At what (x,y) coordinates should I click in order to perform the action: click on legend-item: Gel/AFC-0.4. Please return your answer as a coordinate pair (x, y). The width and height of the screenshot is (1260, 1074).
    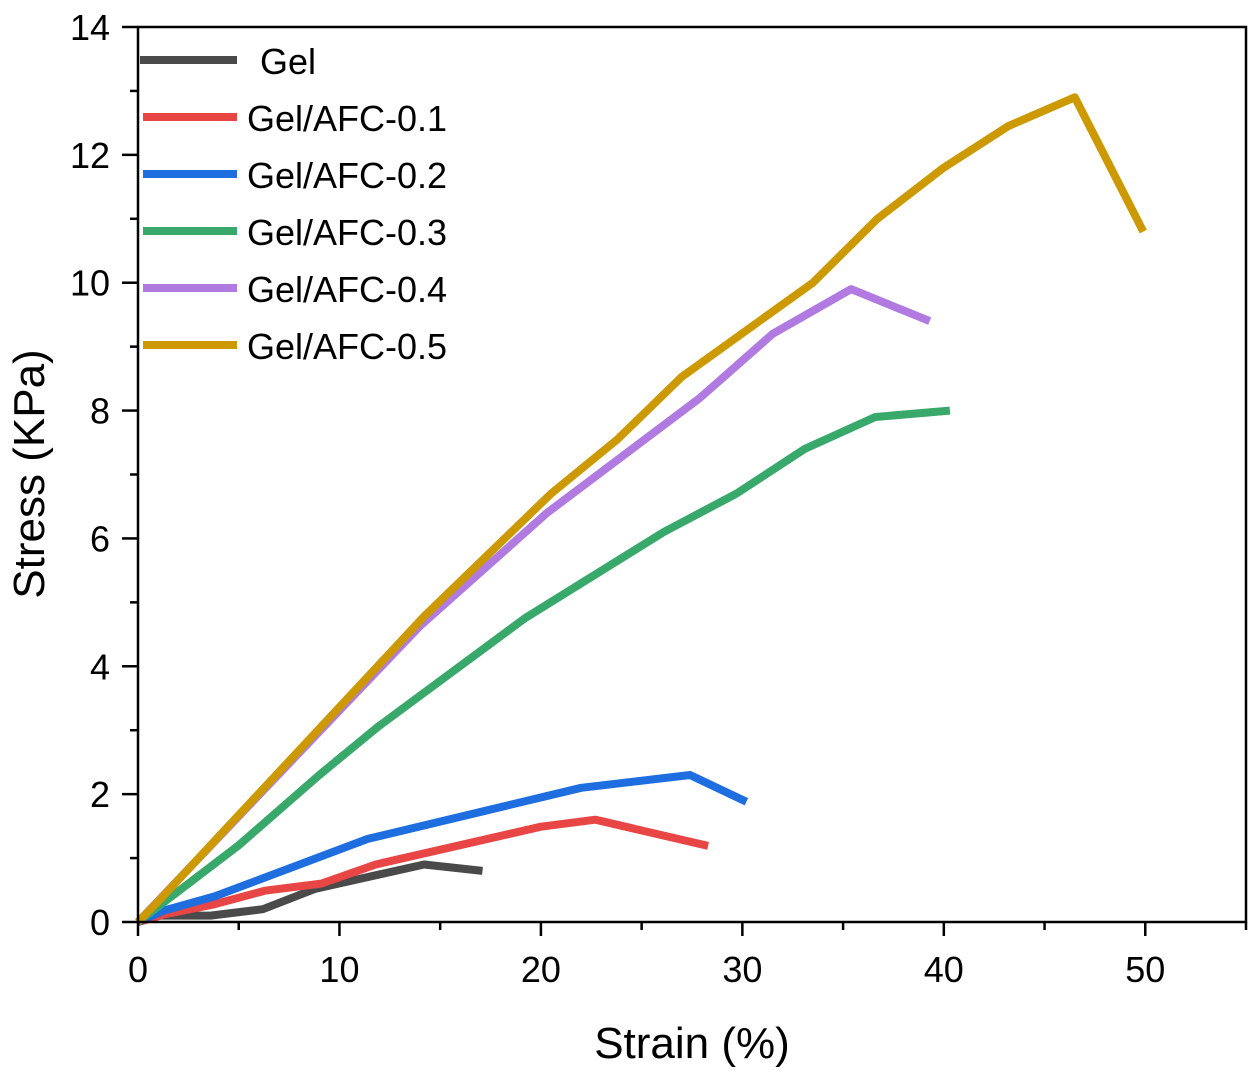
    Looking at the image, I should click on (295, 289).